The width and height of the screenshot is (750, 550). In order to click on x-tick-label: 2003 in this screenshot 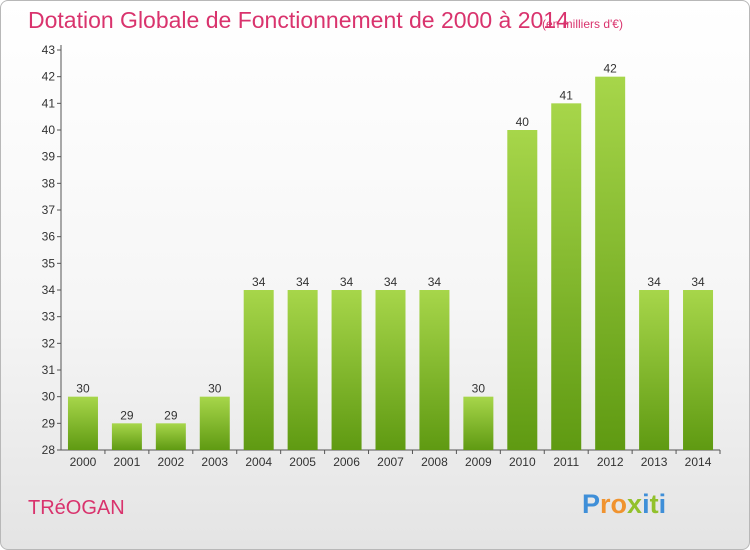, I will do `click(214, 462)`.